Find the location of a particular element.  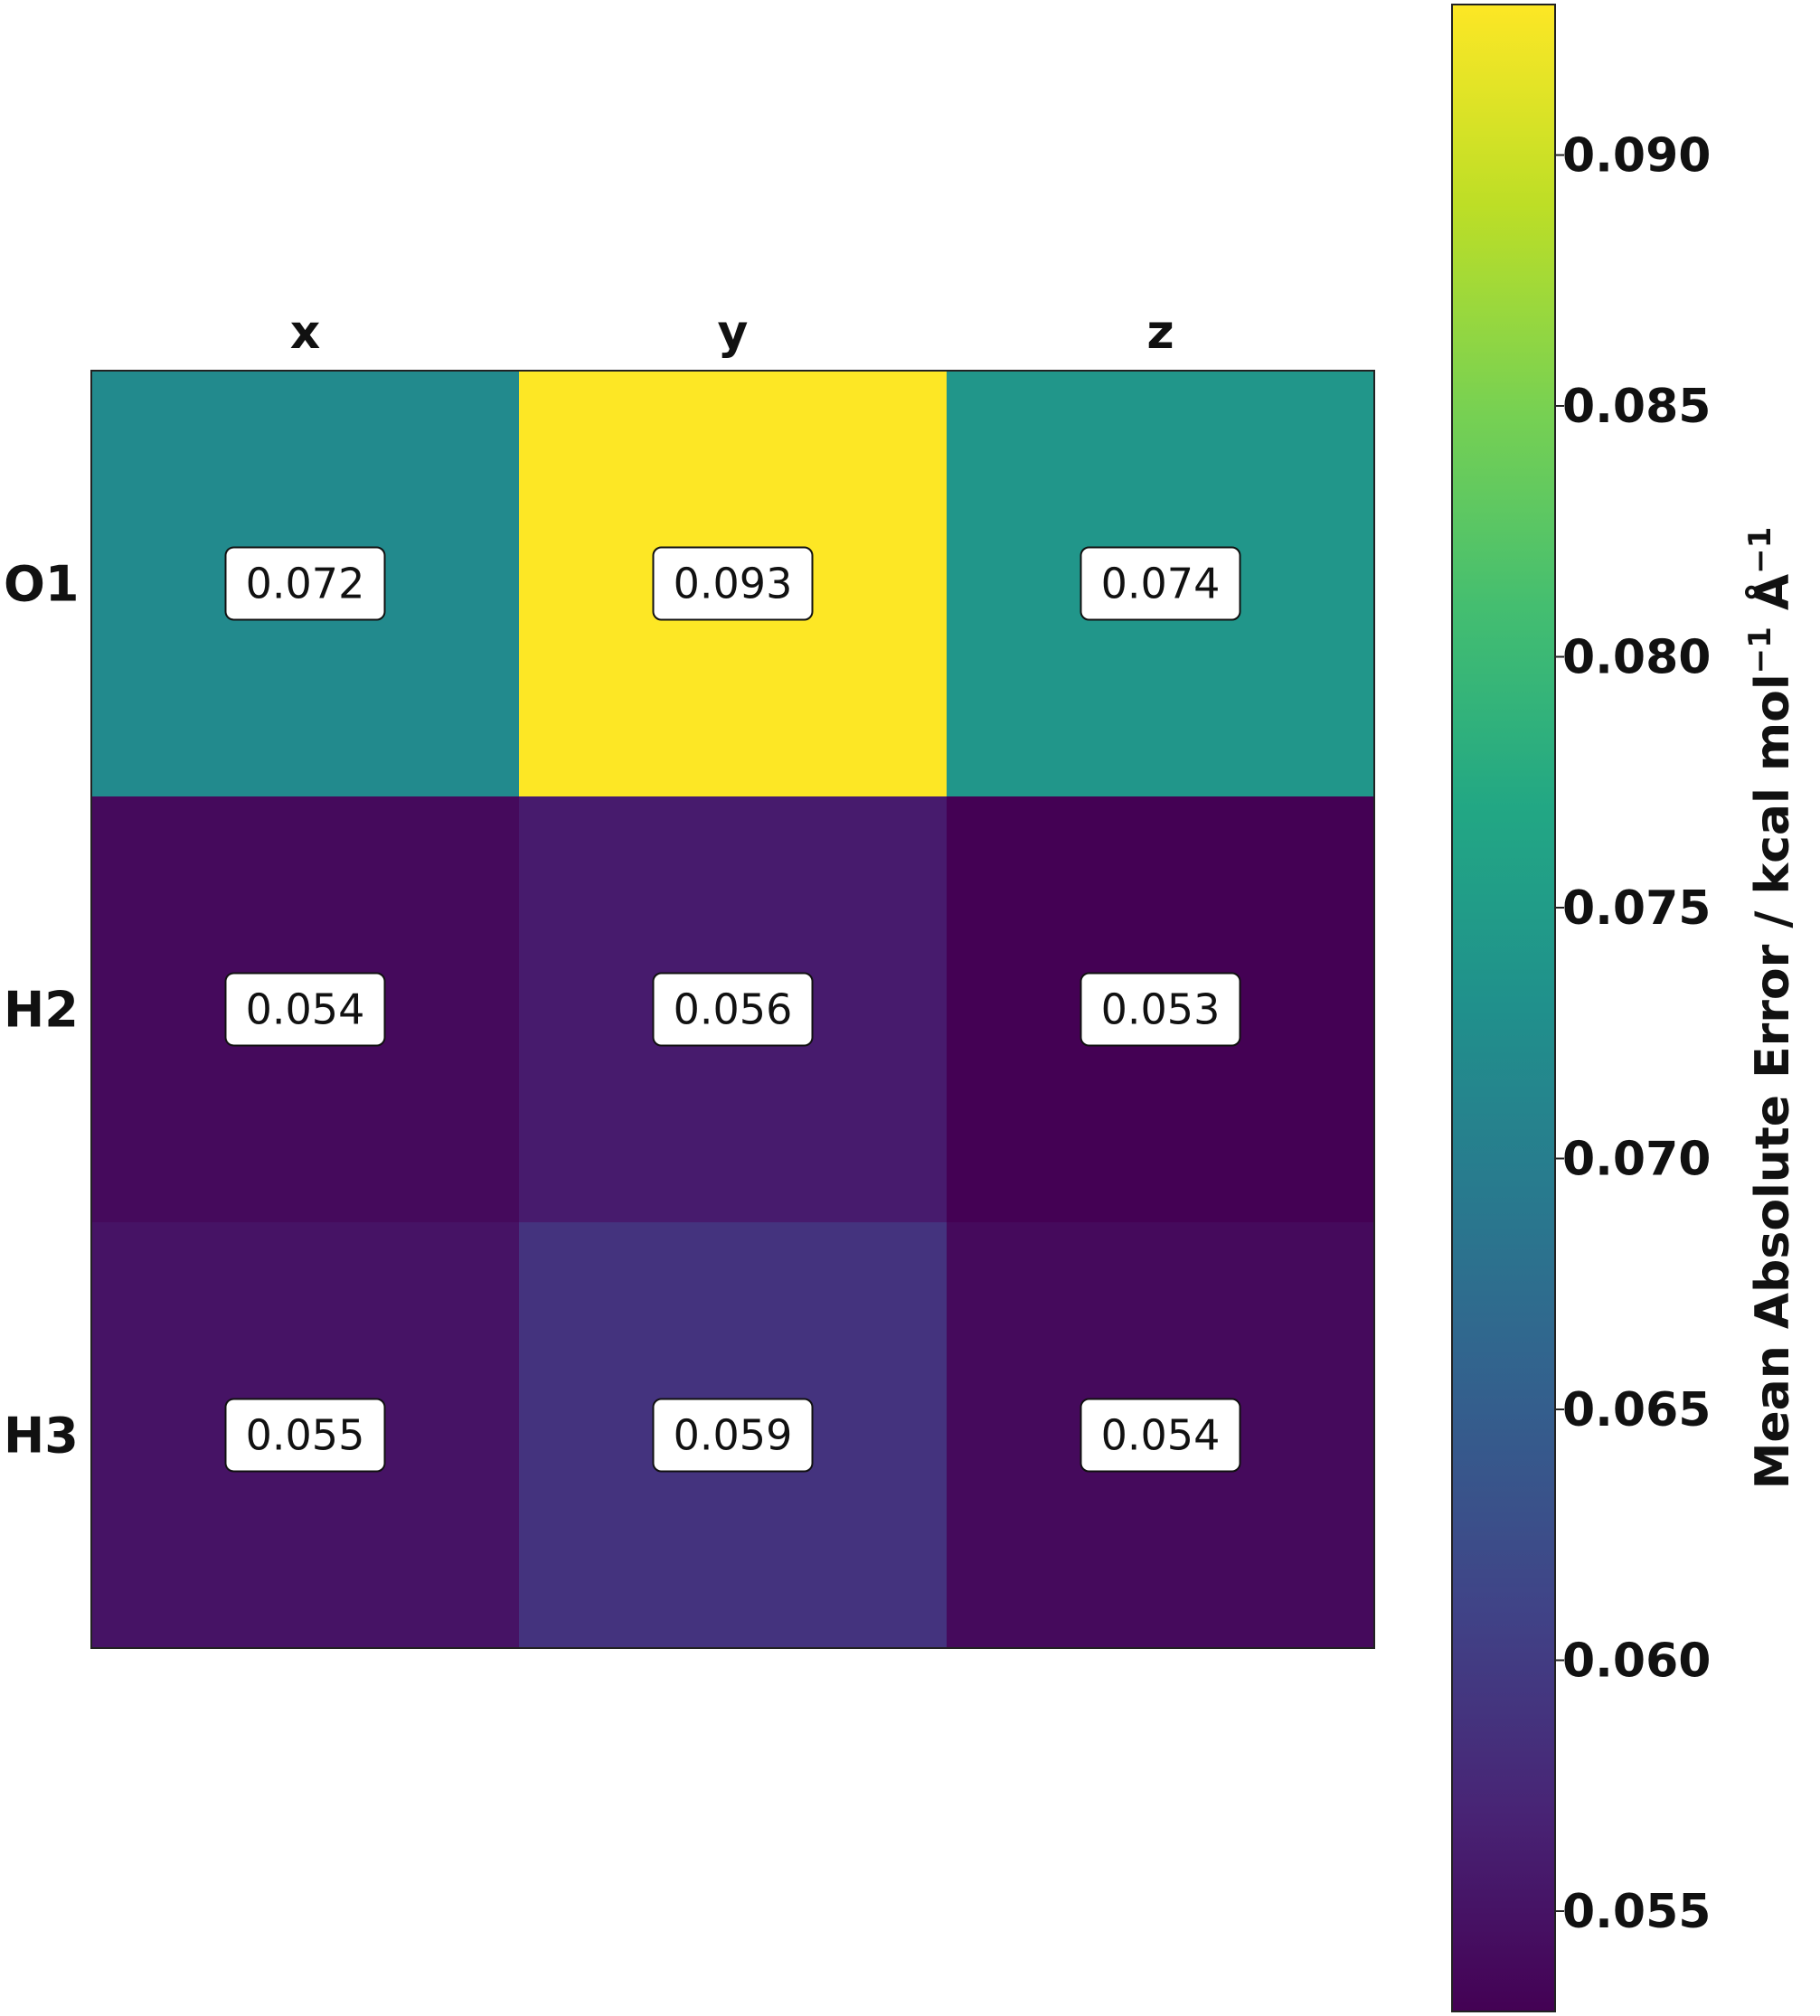

colorbar-tick-label: 0.055 is located at coordinates (1636, 1912).